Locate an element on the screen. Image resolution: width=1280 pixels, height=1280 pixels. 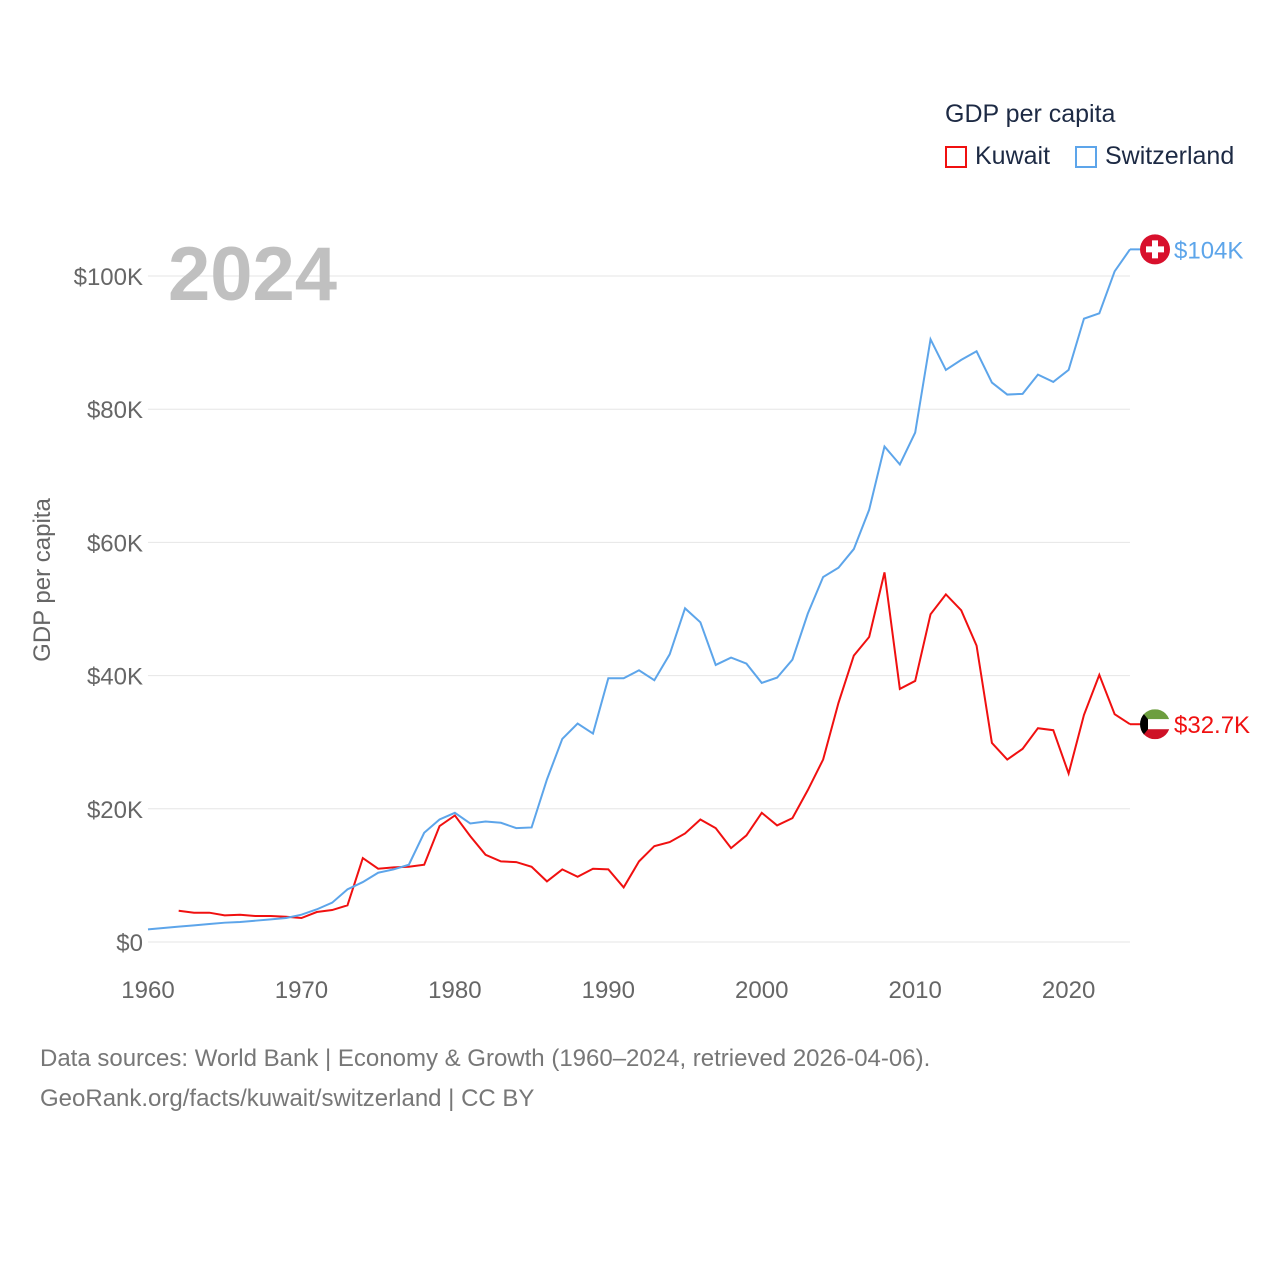
legend-item-switzerland: Switzerland is located at coordinates (1154, 156).